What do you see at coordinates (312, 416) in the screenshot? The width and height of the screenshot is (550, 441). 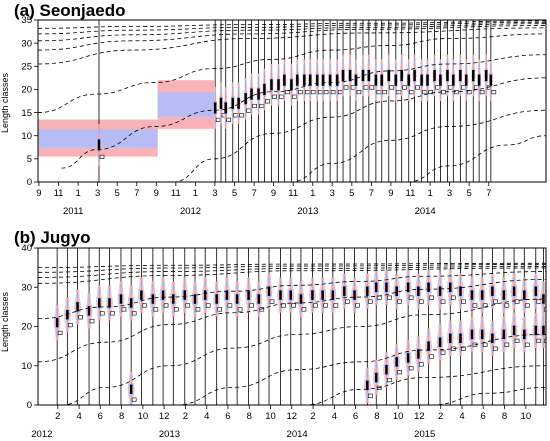 I see `x-tick-label: 2` at bounding box center [312, 416].